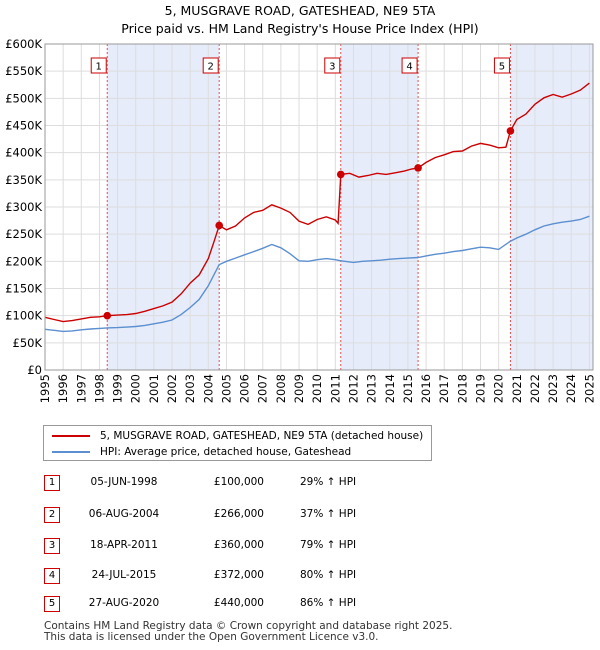 This screenshot has height=650, width=600. I want to click on x-tick-label: 2016, so click(426, 388).